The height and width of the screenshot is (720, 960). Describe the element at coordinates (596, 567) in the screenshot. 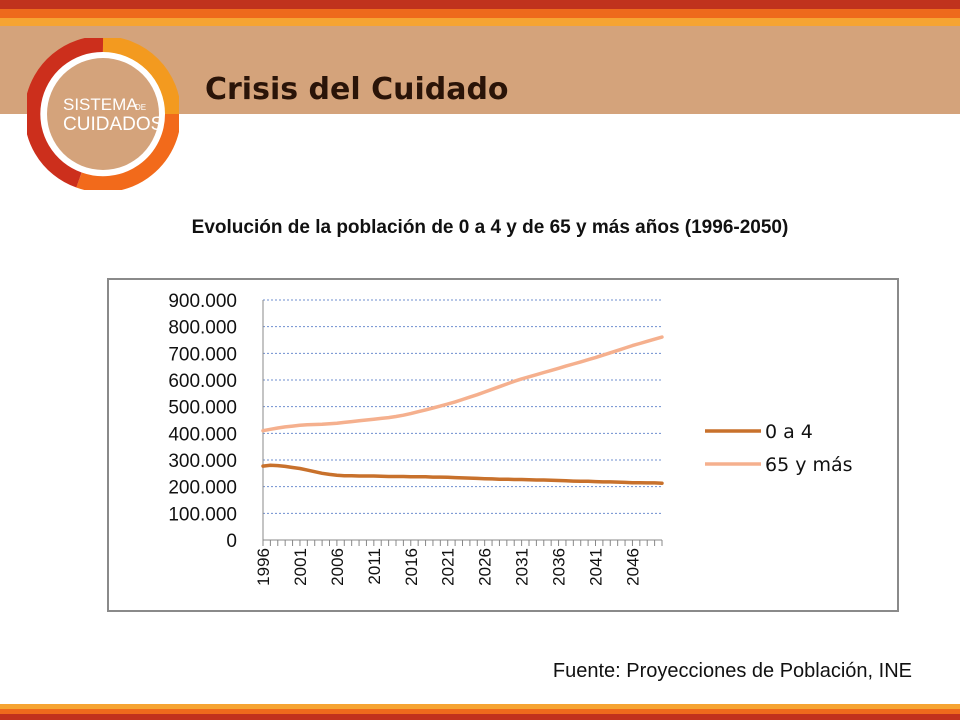

I see `x-tick-label: 2041` at that location.